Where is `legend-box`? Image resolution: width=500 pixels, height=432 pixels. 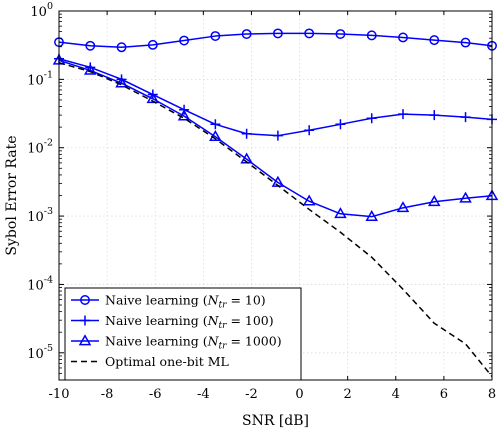 legend-box is located at coordinates (183, 334).